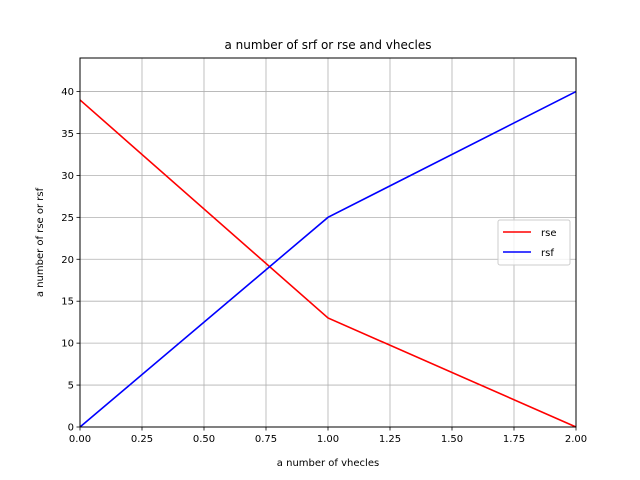 The height and width of the screenshot is (480, 640). Describe the element at coordinates (576, 439) in the screenshot. I see `x-tick-label: 2.00` at that location.